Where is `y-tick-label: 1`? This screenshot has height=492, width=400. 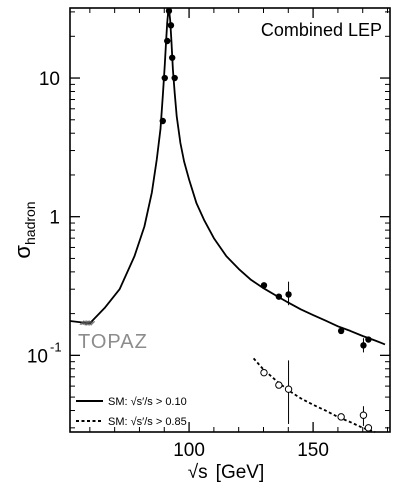
y-tick-label: 1 is located at coordinates (54, 218).